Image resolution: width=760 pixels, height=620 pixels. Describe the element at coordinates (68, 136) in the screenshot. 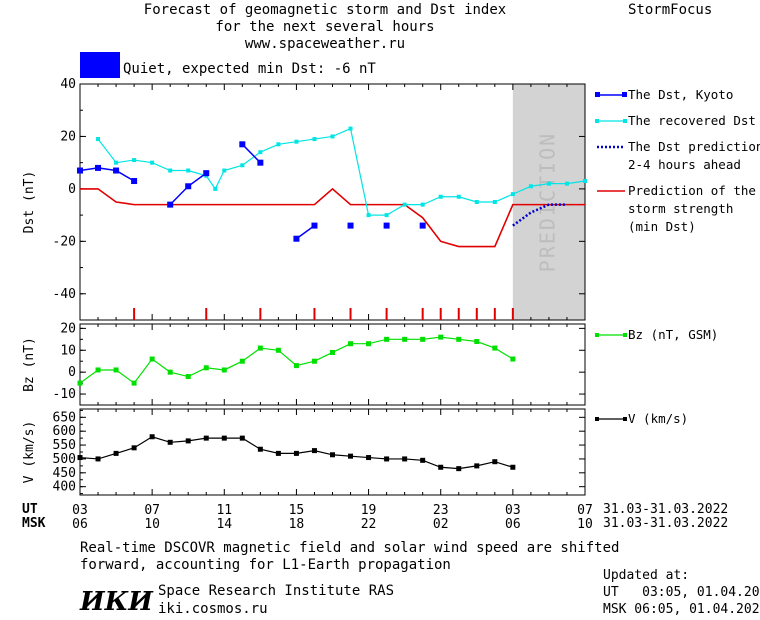

I see `y-tick-label: 20` at that location.